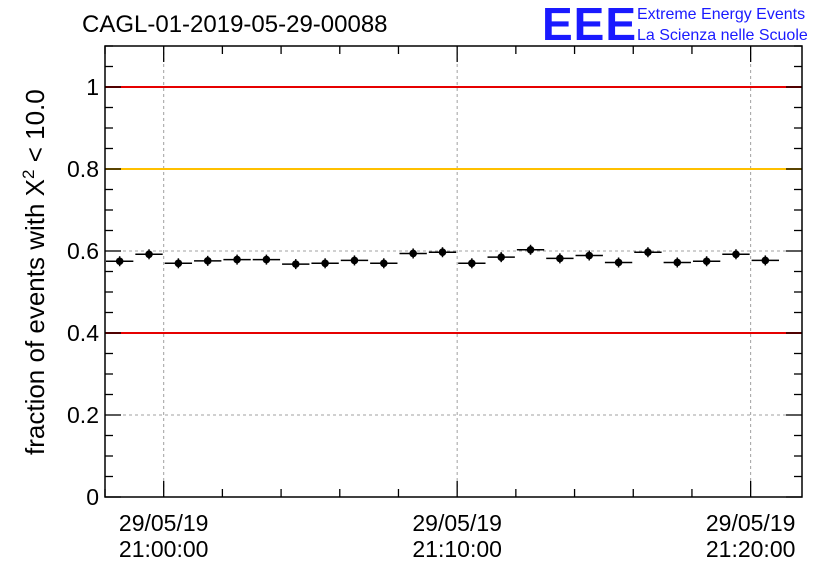 The height and width of the screenshot is (572, 836). I want to click on data-points, so click(442, 257).